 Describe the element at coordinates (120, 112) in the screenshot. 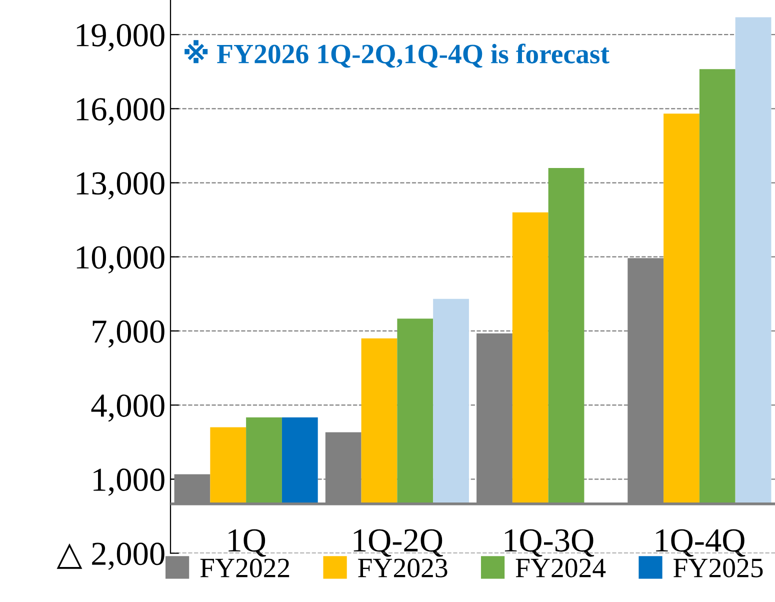

I see `y-tick-label: 16,000` at that location.